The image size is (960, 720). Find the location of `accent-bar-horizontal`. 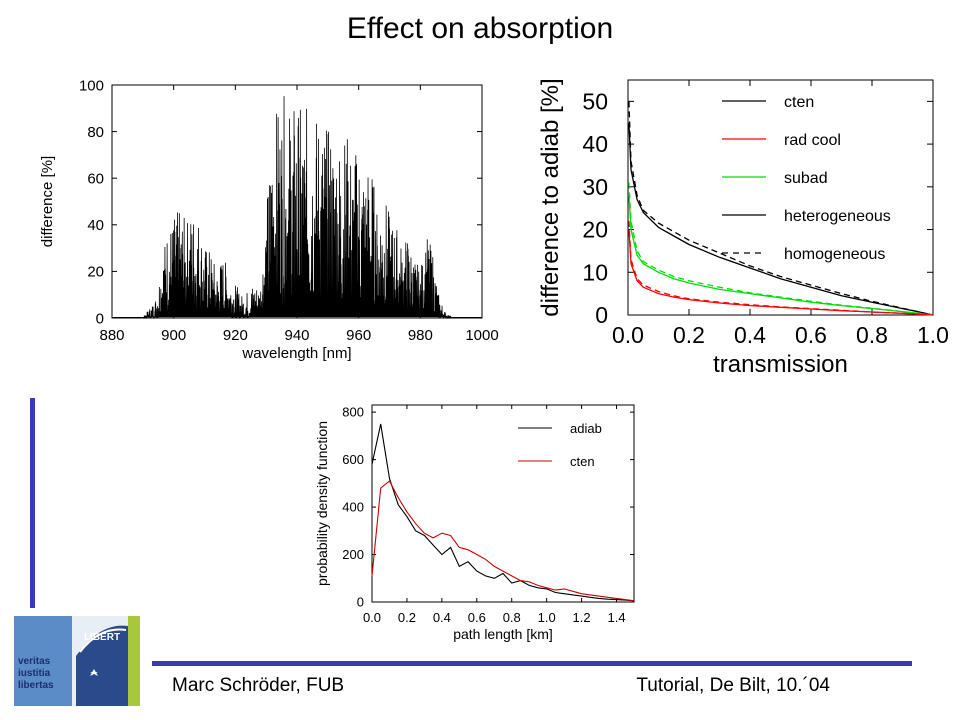

accent-bar-horizontal is located at coordinates (532, 663).